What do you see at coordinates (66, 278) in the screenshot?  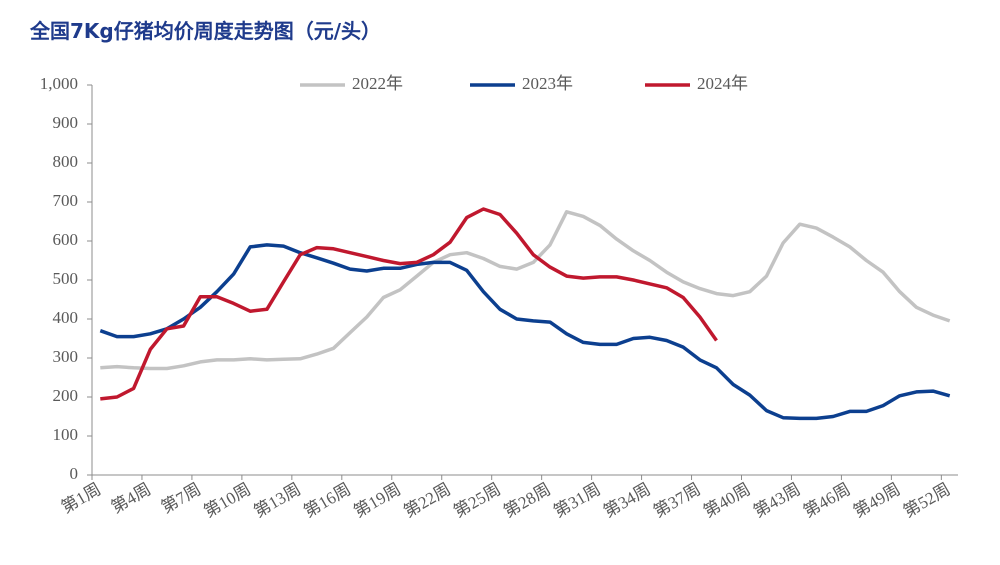 I see `y-tick-label: 500` at bounding box center [66, 278].